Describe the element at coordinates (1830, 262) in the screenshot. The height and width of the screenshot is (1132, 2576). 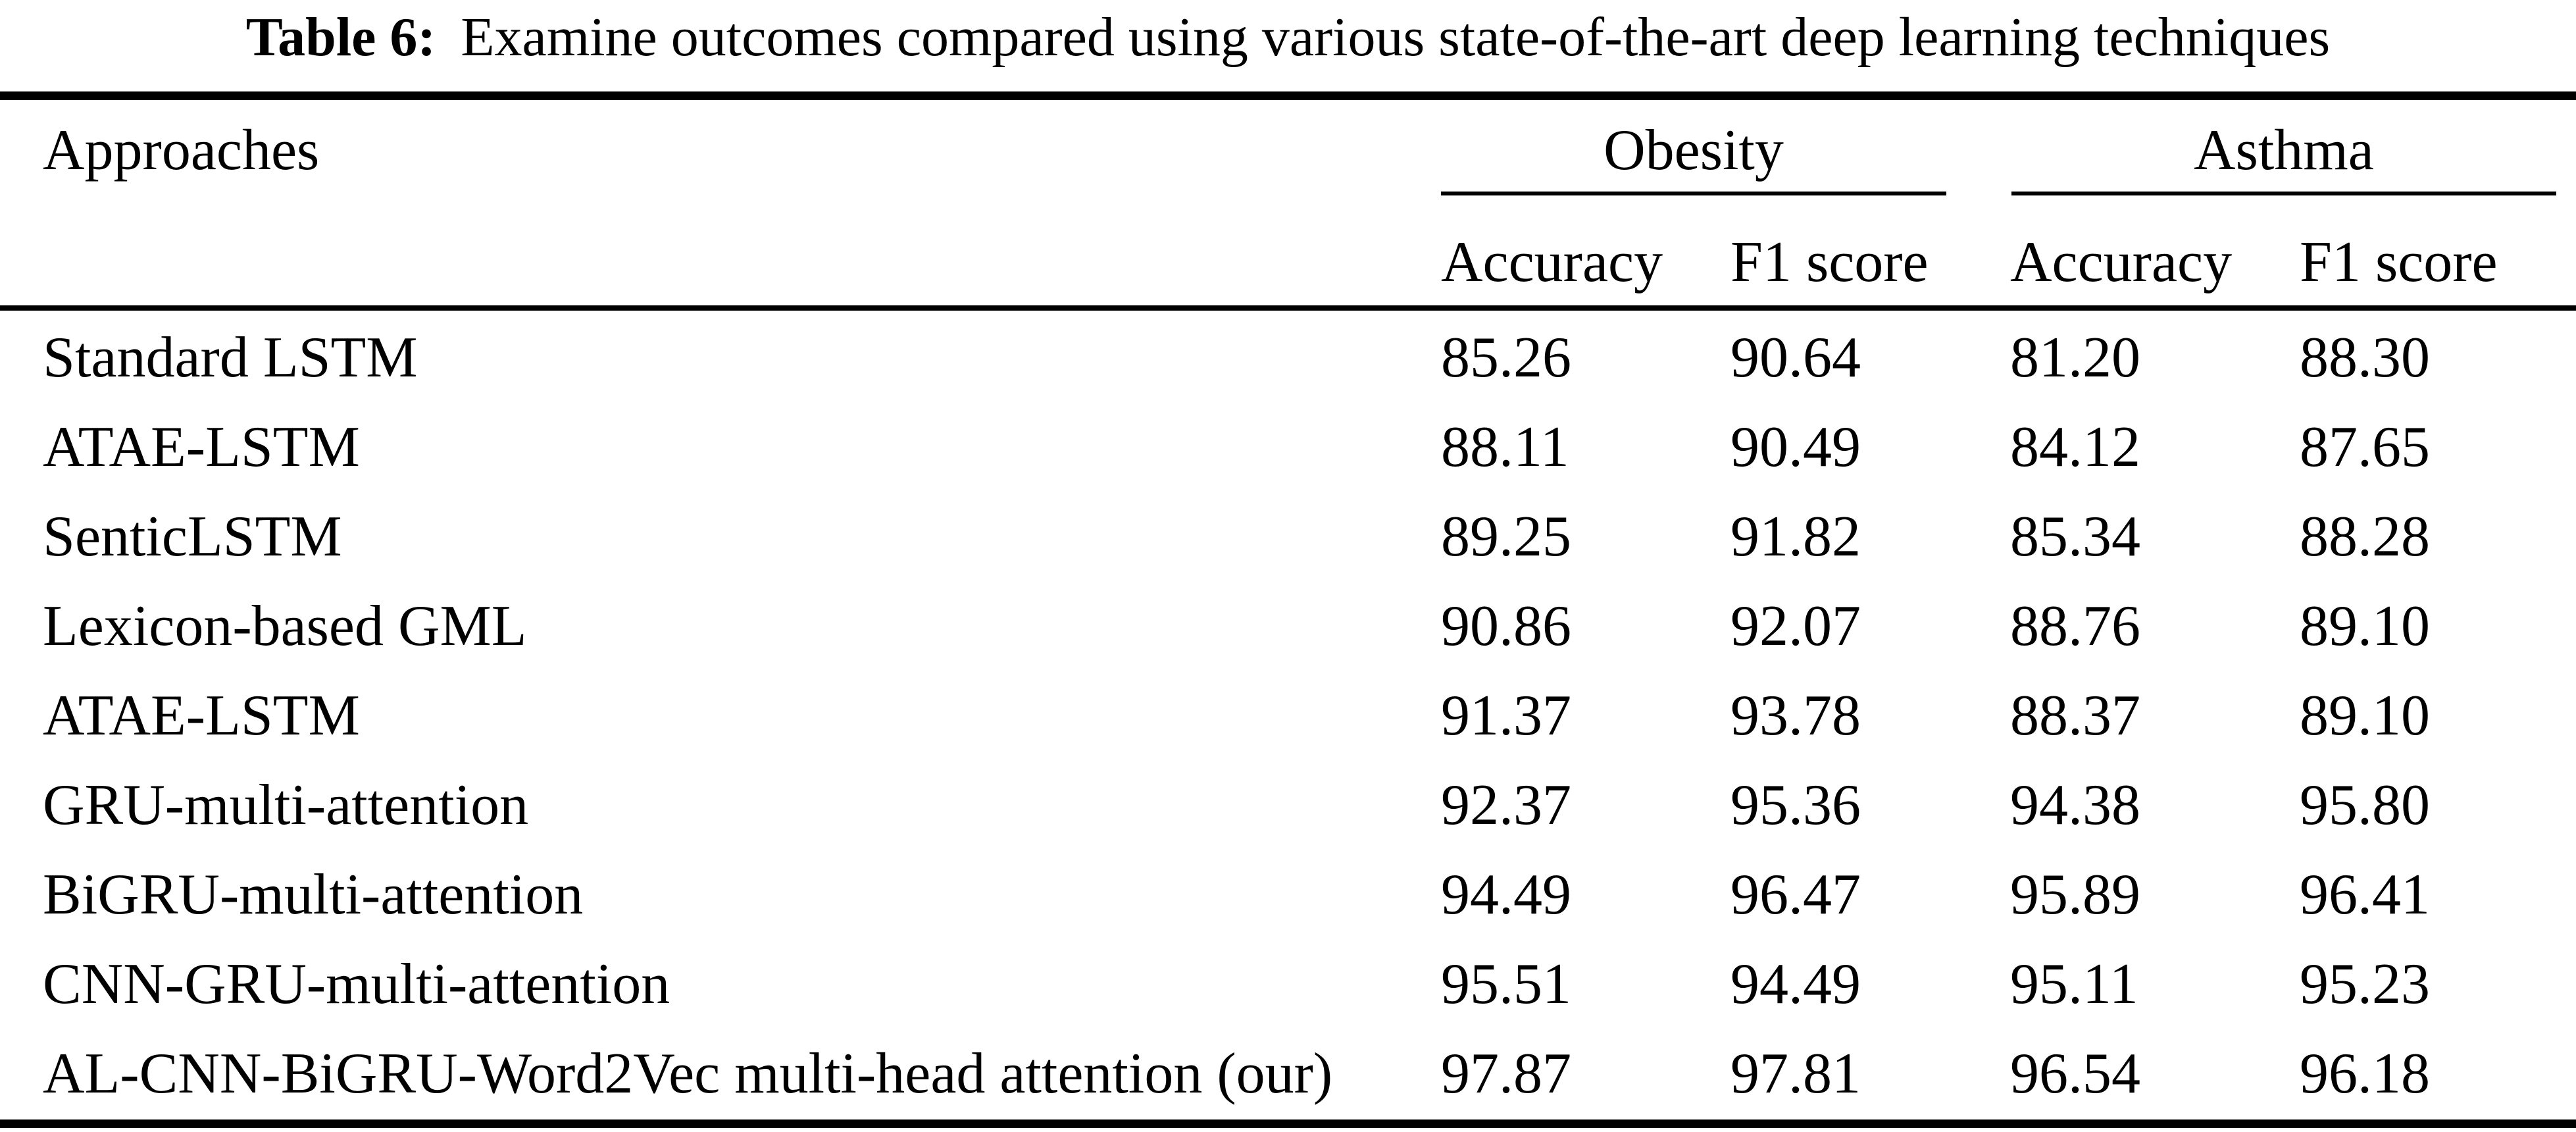
I see `subheader-obesity-f1: F1 score` at that location.